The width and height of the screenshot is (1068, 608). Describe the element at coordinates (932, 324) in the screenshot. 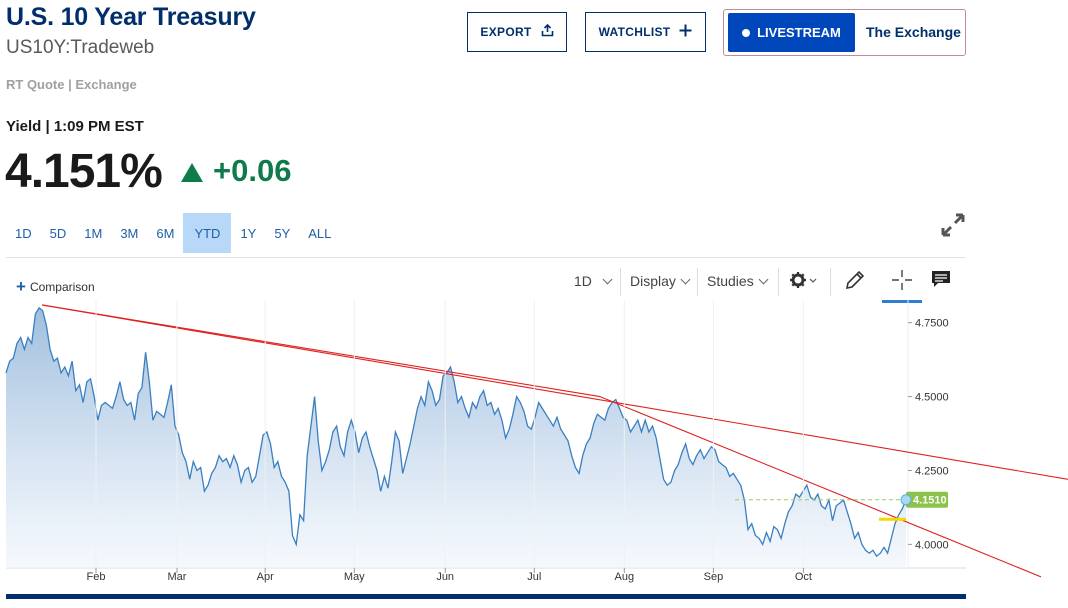

I see `y-tick-label: 4.7500` at that location.